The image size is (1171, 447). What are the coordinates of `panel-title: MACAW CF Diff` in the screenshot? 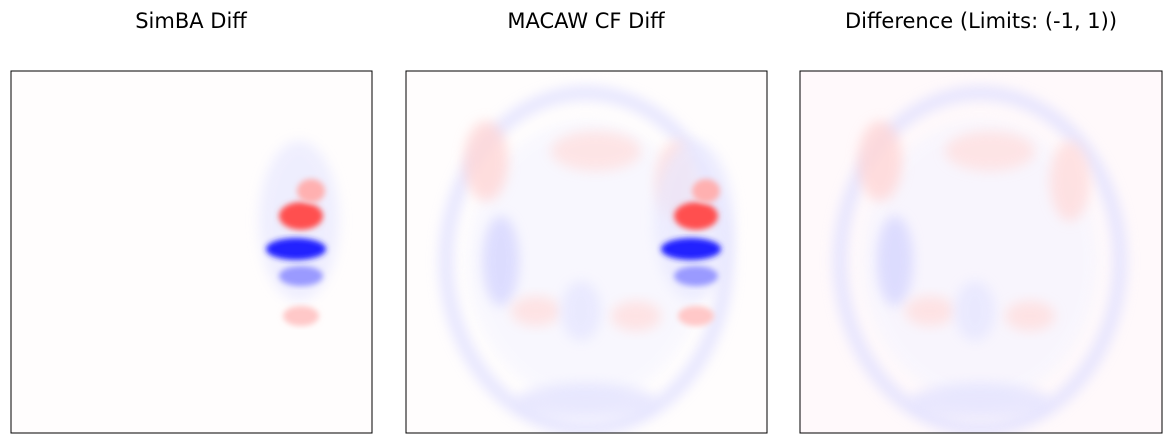 It's located at (586, 21).